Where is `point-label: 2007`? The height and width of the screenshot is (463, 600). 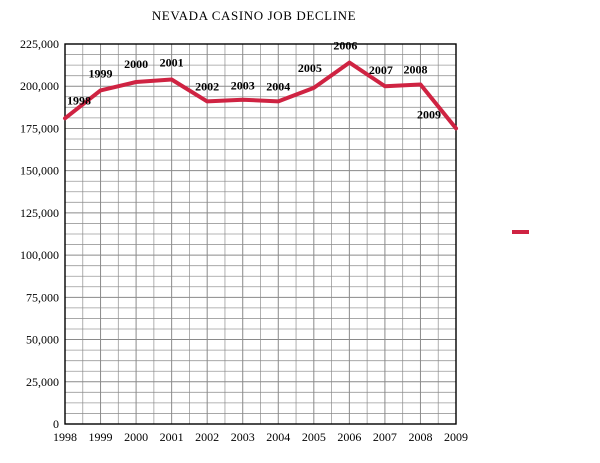 point-label: 2007 is located at coordinates (381, 70).